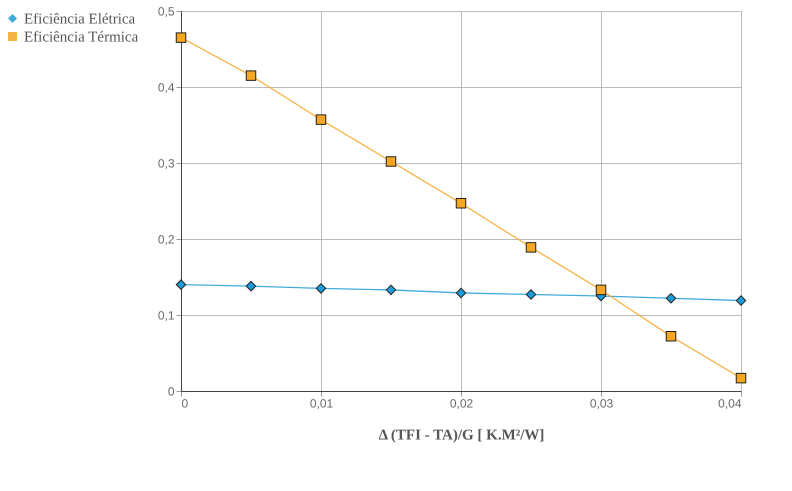  What do you see at coordinates (730, 403) in the screenshot?
I see `x-tick-label: 0,04` at bounding box center [730, 403].